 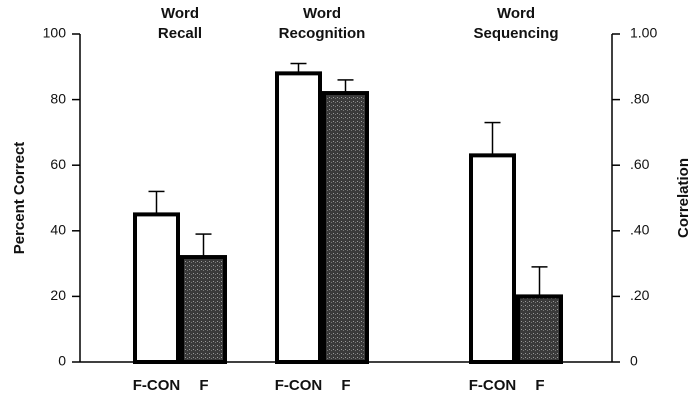 What do you see at coordinates (640, 98) in the screenshot?
I see `y2-tick-label: .80` at bounding box center [640, 98].